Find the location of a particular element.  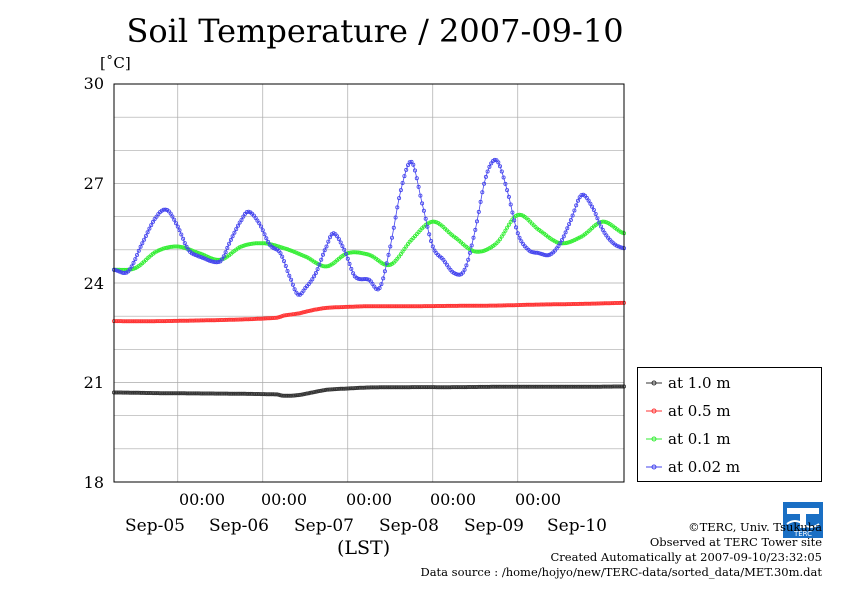

y-tick-label: 24 is located at coordinates (93, 283).